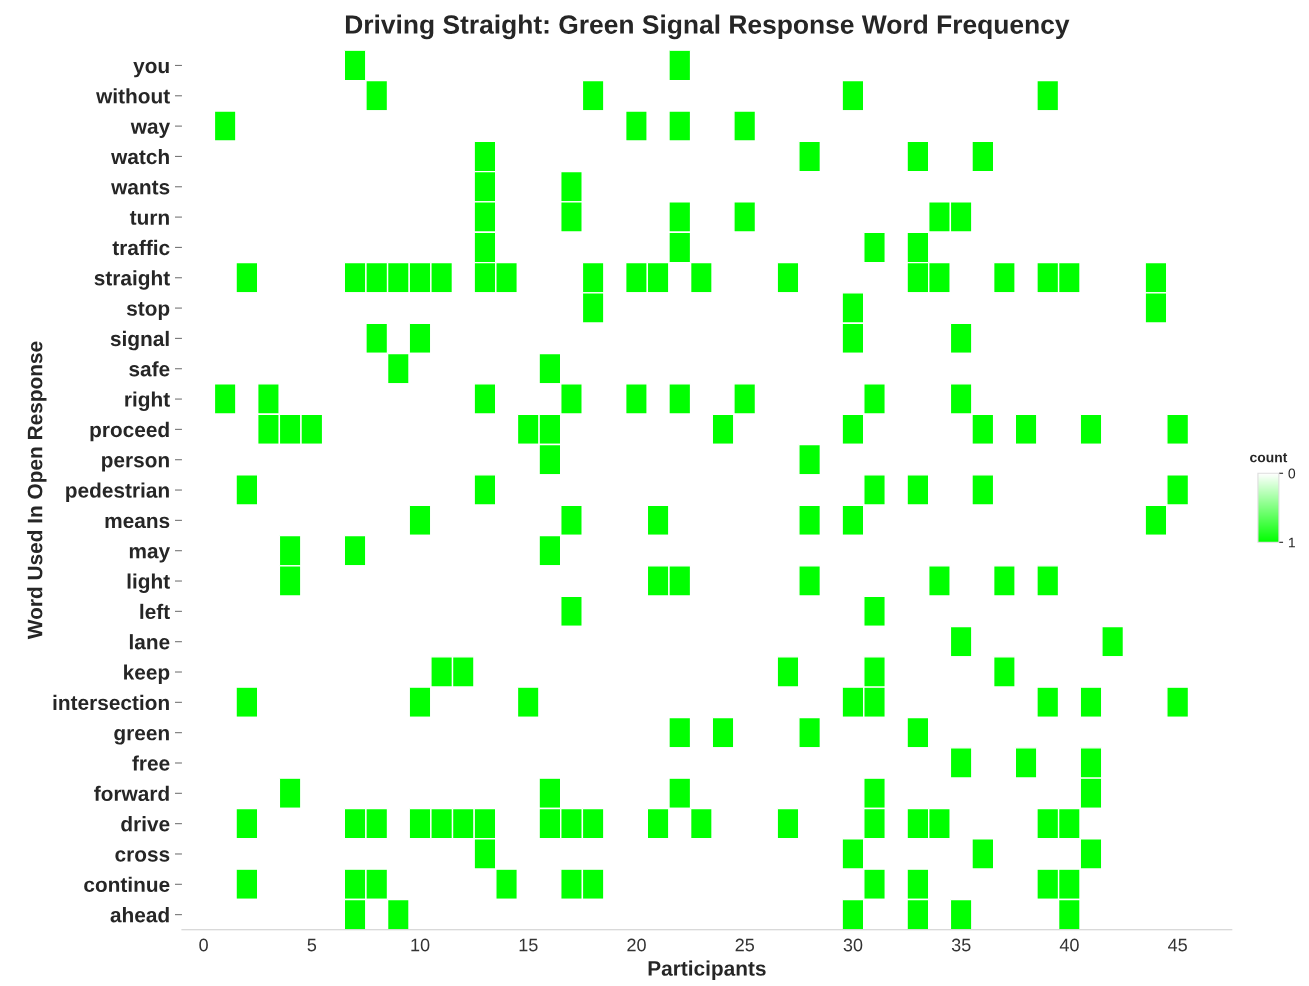  Describe the element at coordinates (131, 793) in the screenshot. I see `y-tick-label: forward` at that location.